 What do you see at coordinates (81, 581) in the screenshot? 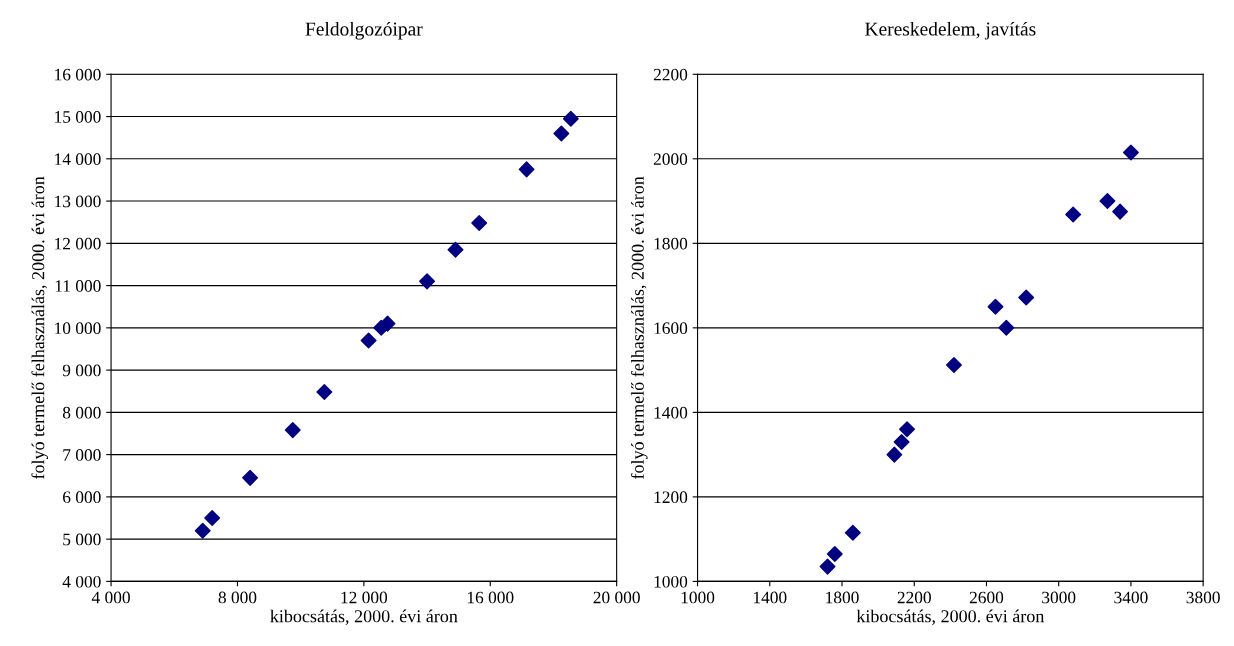
I see `y-tick-label: 4 000` at bounding box center [81, 581].